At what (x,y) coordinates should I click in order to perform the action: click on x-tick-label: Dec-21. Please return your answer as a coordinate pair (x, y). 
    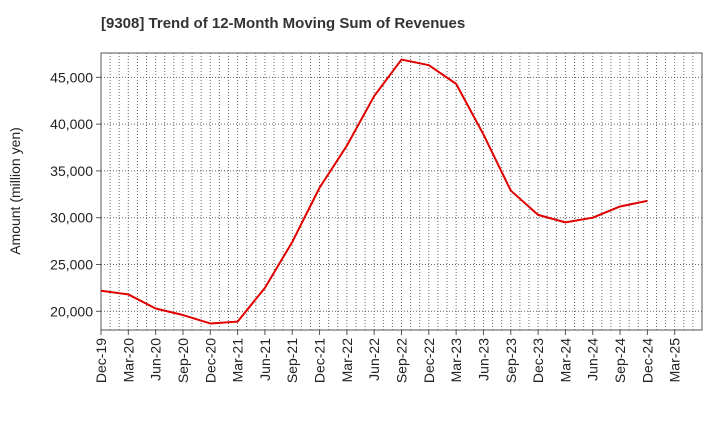
    Looking at the image, I should click on (320, 360).